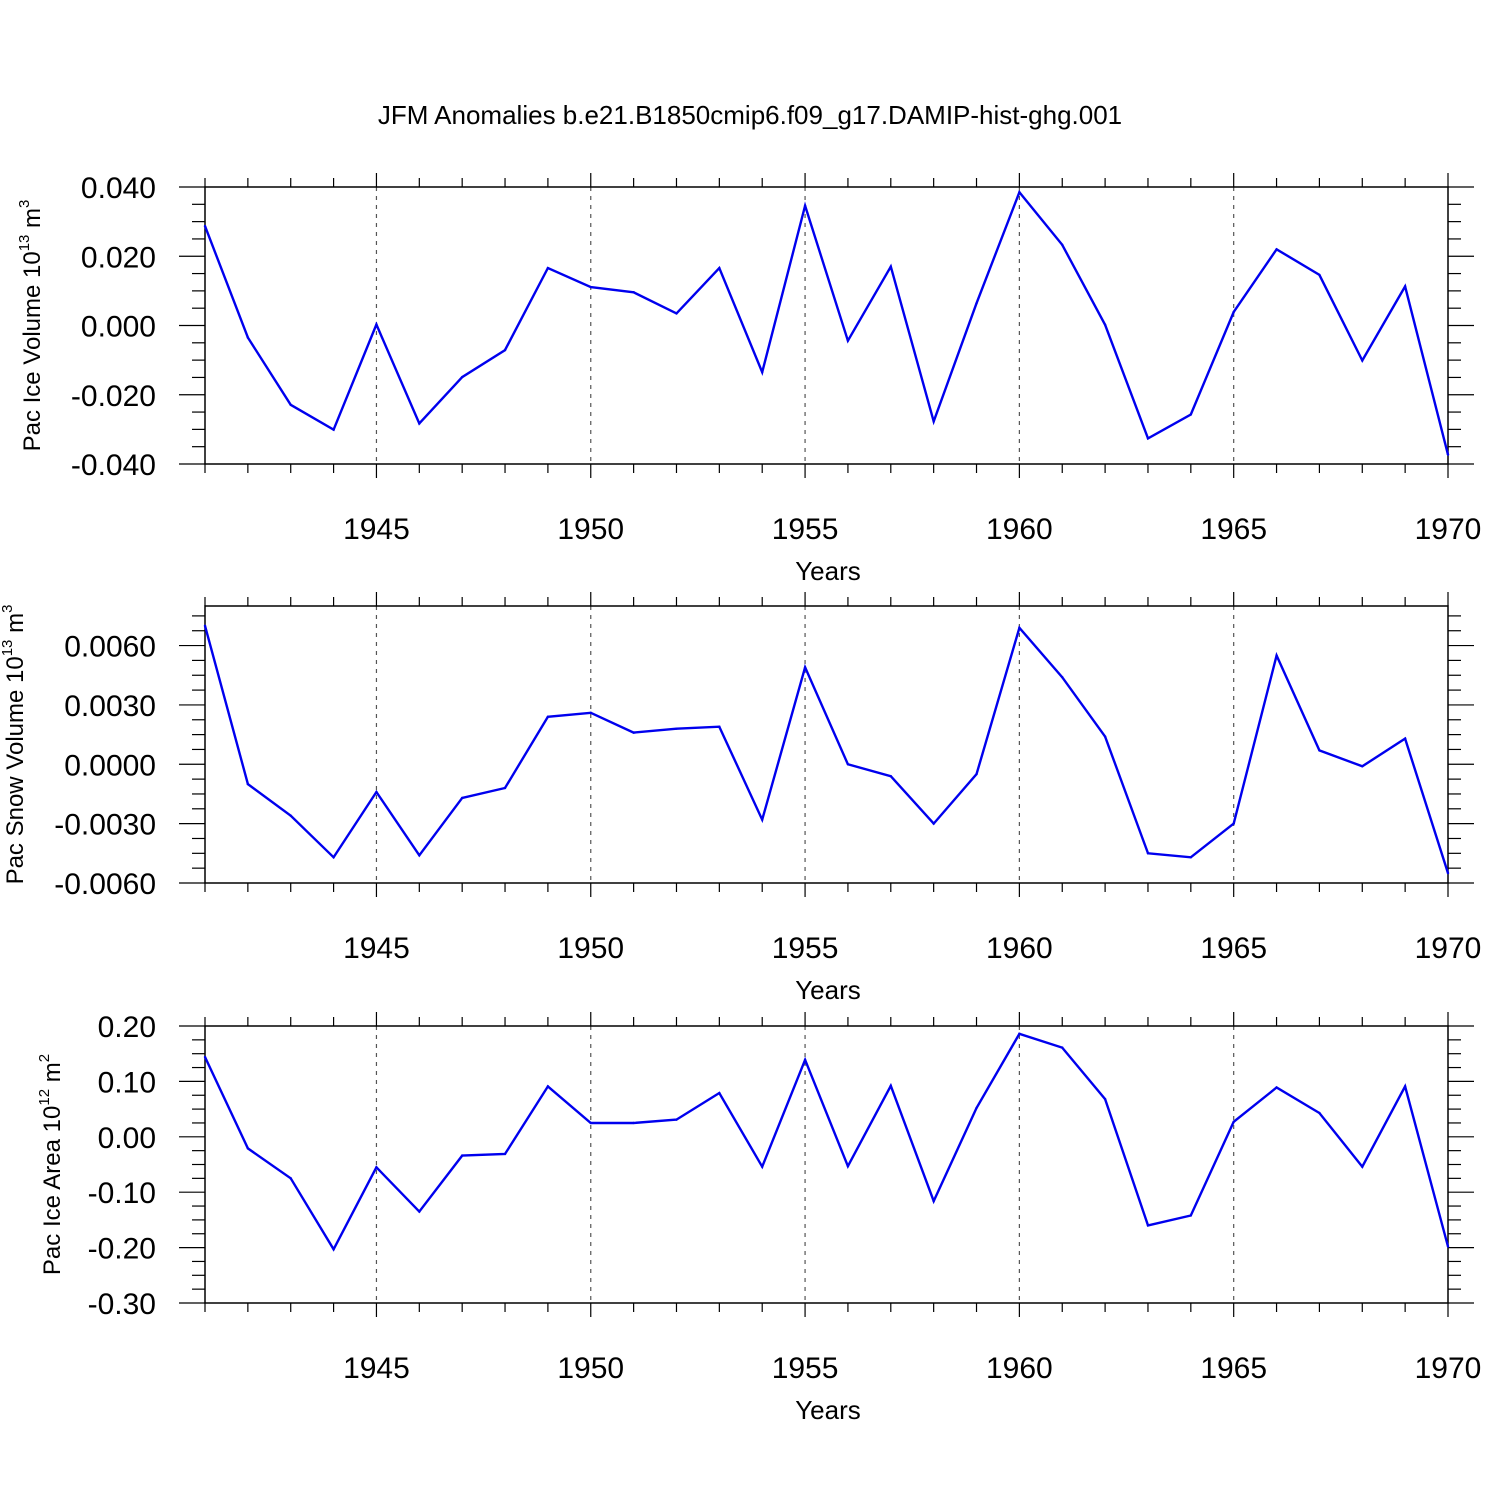 This screenshot has width=1500, height=1500. What do you see at coordinates (113, 396) in the screenshot?
I see `y-tick-label: -0.020` at bounding box center [113, 396].